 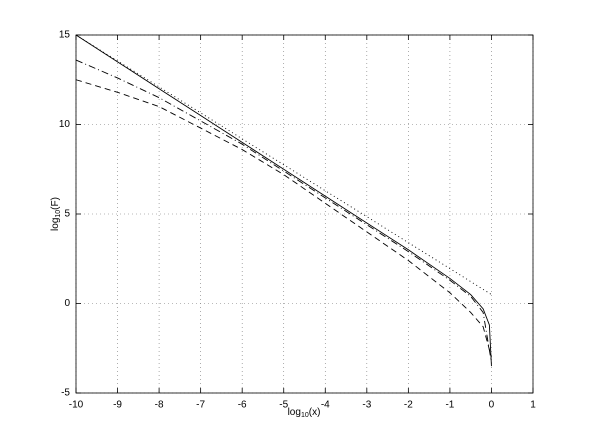 I want to click on x-tick-label: -10, so click(x=76, y=405).